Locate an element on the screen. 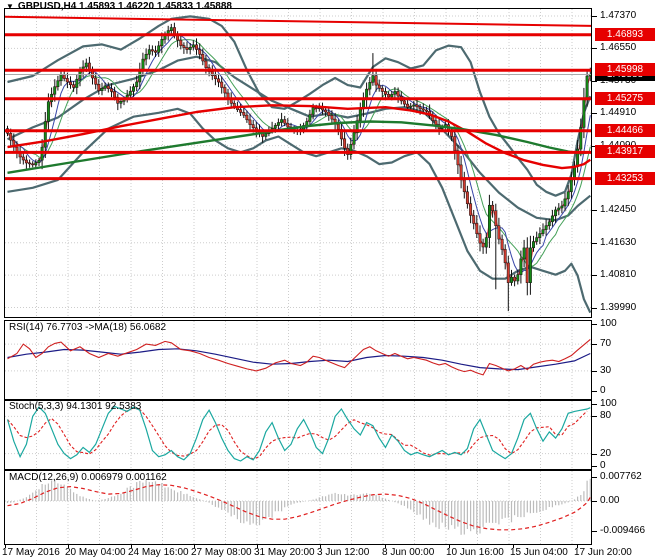  stoch-scale-label: 20 is located at coordinates (606, 453).